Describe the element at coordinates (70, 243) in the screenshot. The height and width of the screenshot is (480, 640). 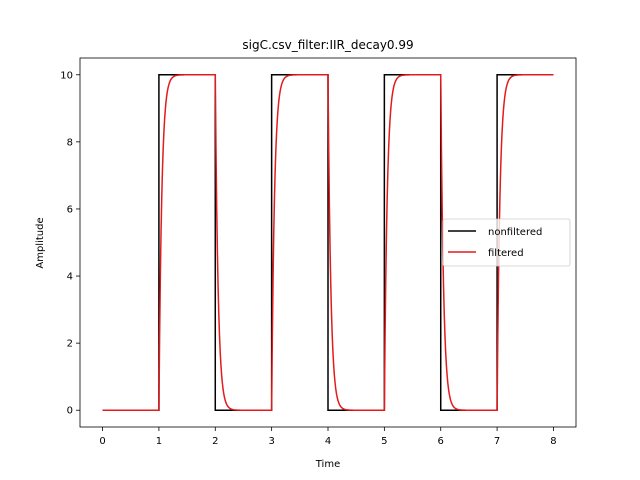
I see `y-axis-ticks: 0 2 4 6 8 10` at that location.